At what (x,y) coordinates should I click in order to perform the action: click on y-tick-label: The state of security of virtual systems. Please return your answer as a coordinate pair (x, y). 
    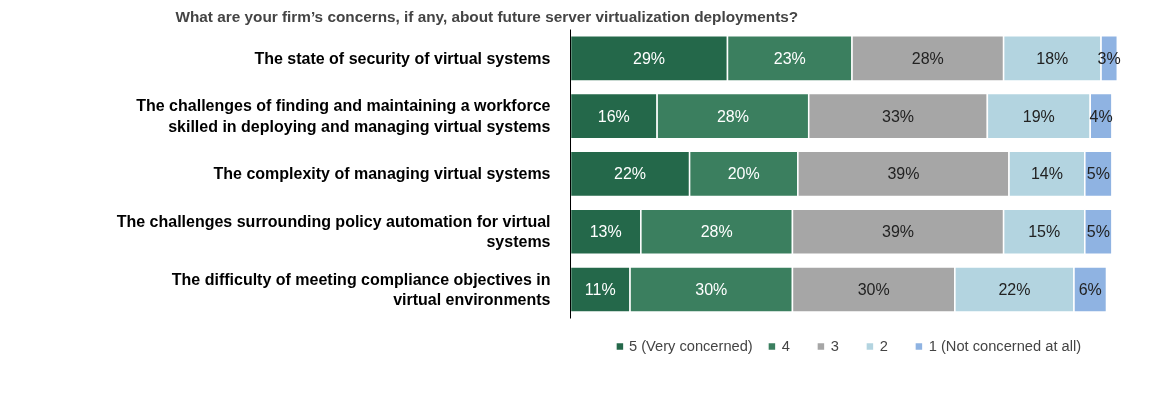
    Looking at the image, I should click on (402, 58).